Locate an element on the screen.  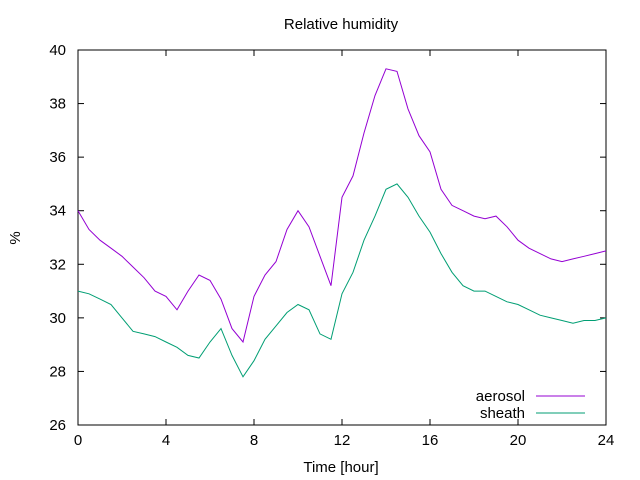
y-tick-label: 36 is located at coordinates (57, 157).